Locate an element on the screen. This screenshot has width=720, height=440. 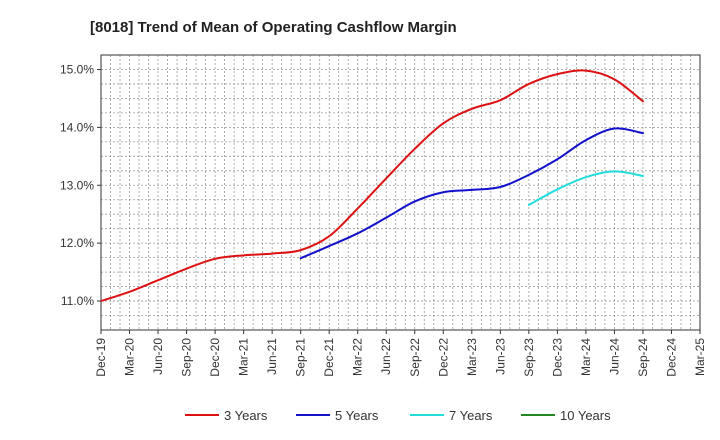
x-tick-label: Sep-24 is located at coordinates (643, 357).